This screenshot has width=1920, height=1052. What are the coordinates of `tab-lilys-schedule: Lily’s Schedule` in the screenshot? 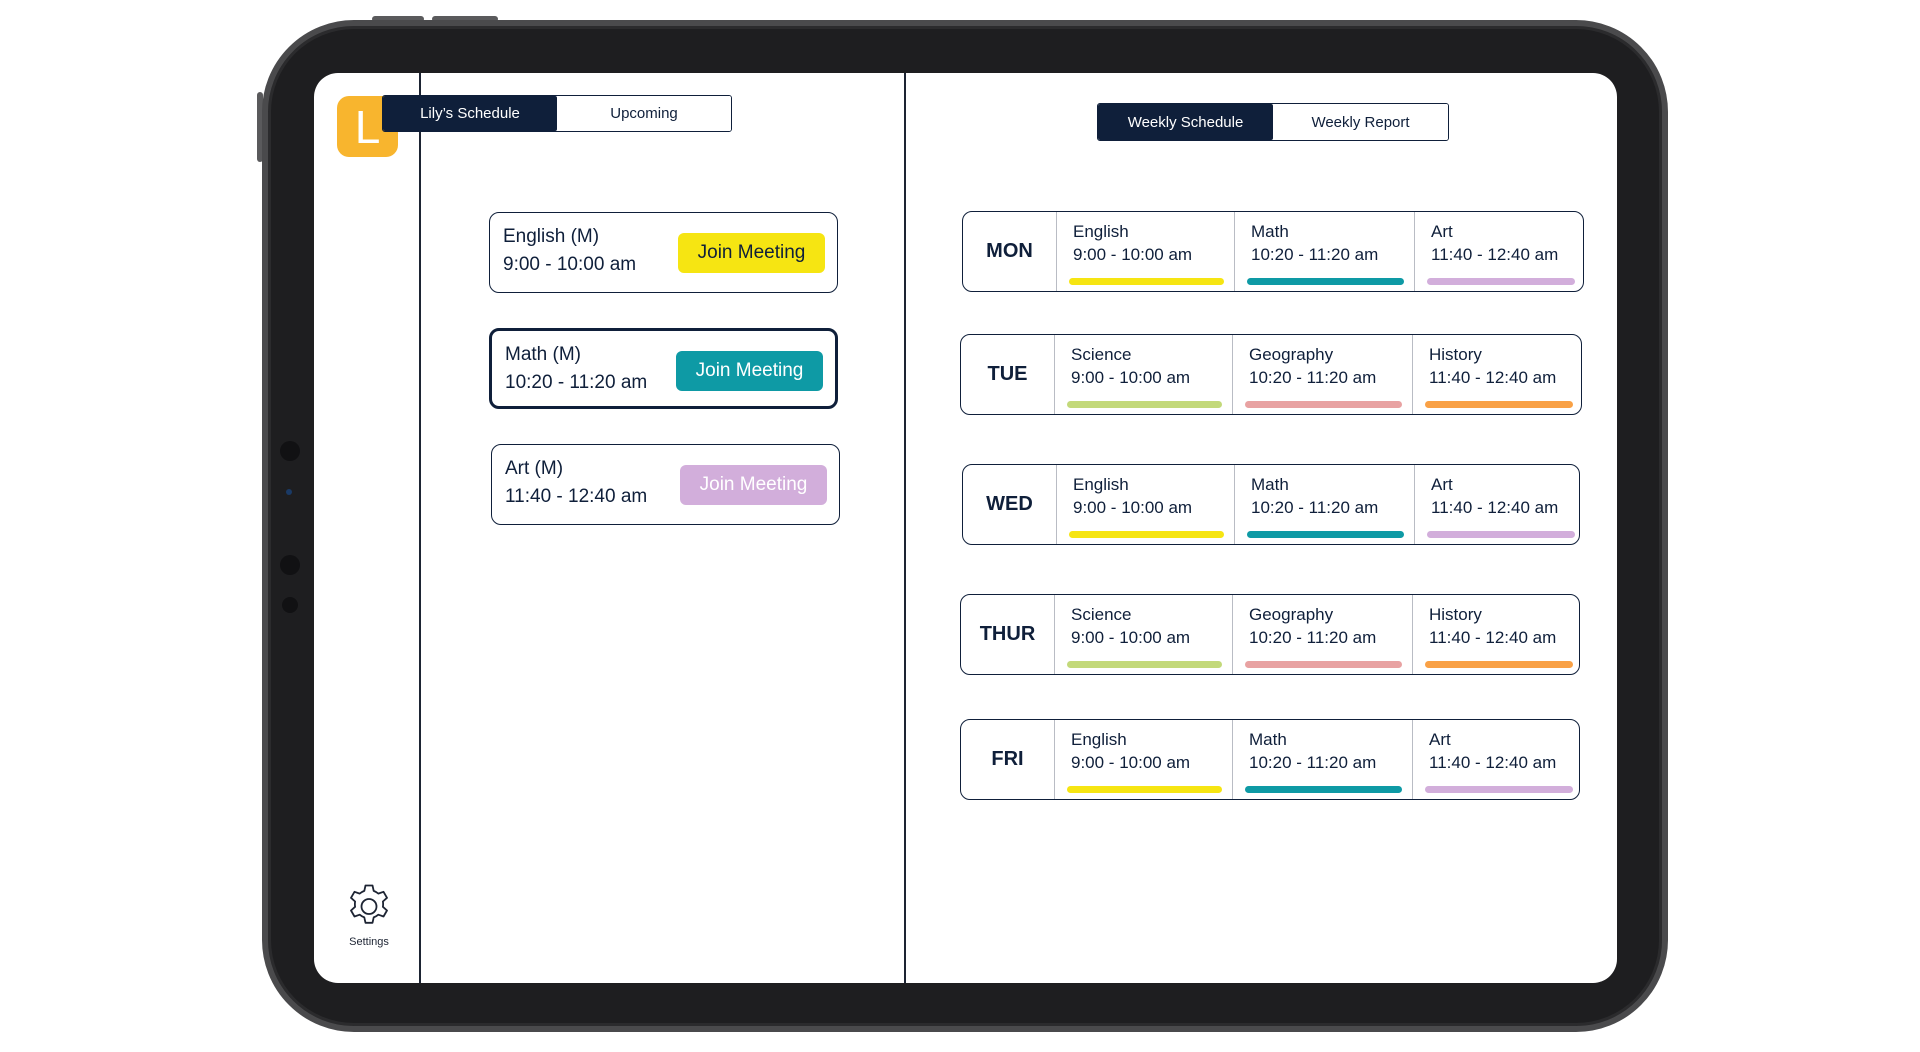 It's located at (470, 113).